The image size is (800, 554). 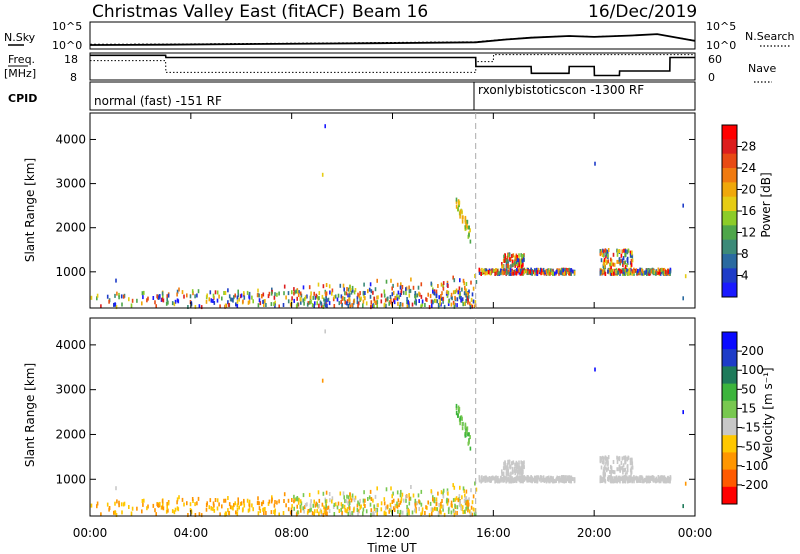 What do you see at coordinates (751, 428) in the screenshot?
I see `colorbar-tick: -15` at bounding box center [751, 428].